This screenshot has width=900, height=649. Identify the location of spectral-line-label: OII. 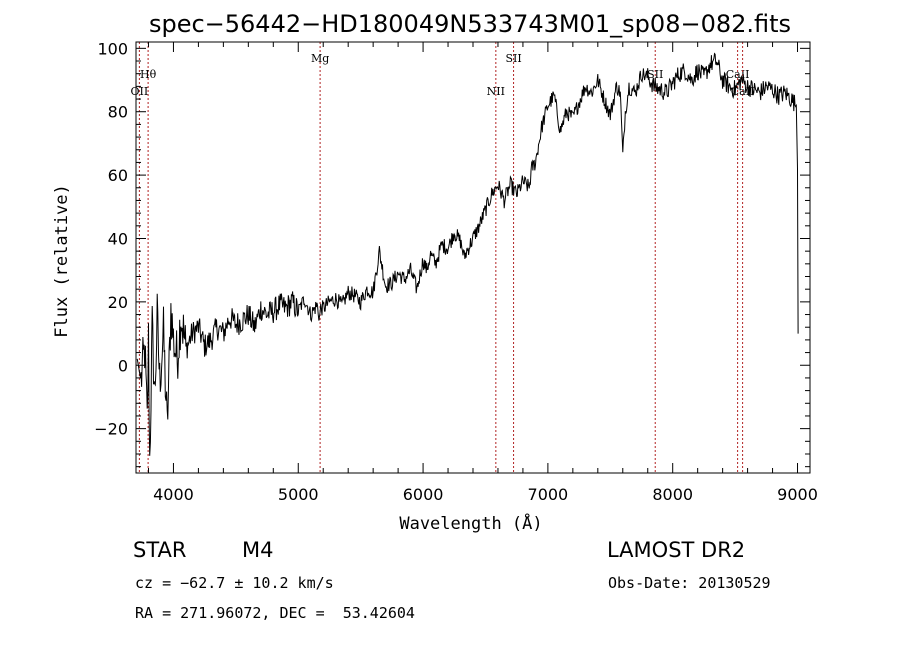
(140, 91).